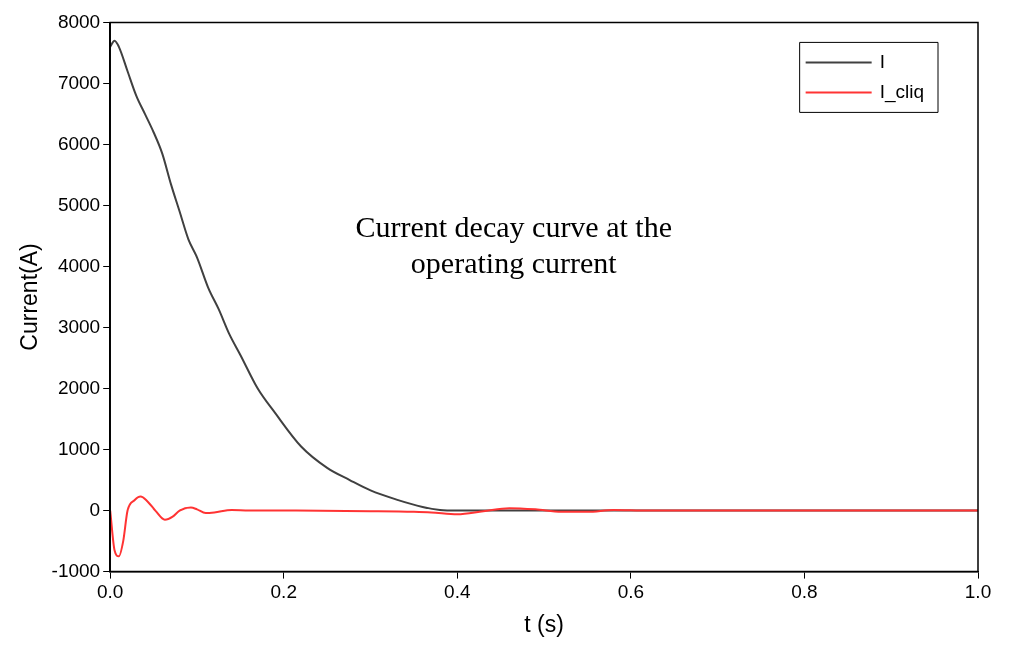 Image resolution: width=1023 pixels, height=650 pixels. Describe the element at coordinates (95, 509) in the screenshot. I see `y-tick-label: 0` at that location.